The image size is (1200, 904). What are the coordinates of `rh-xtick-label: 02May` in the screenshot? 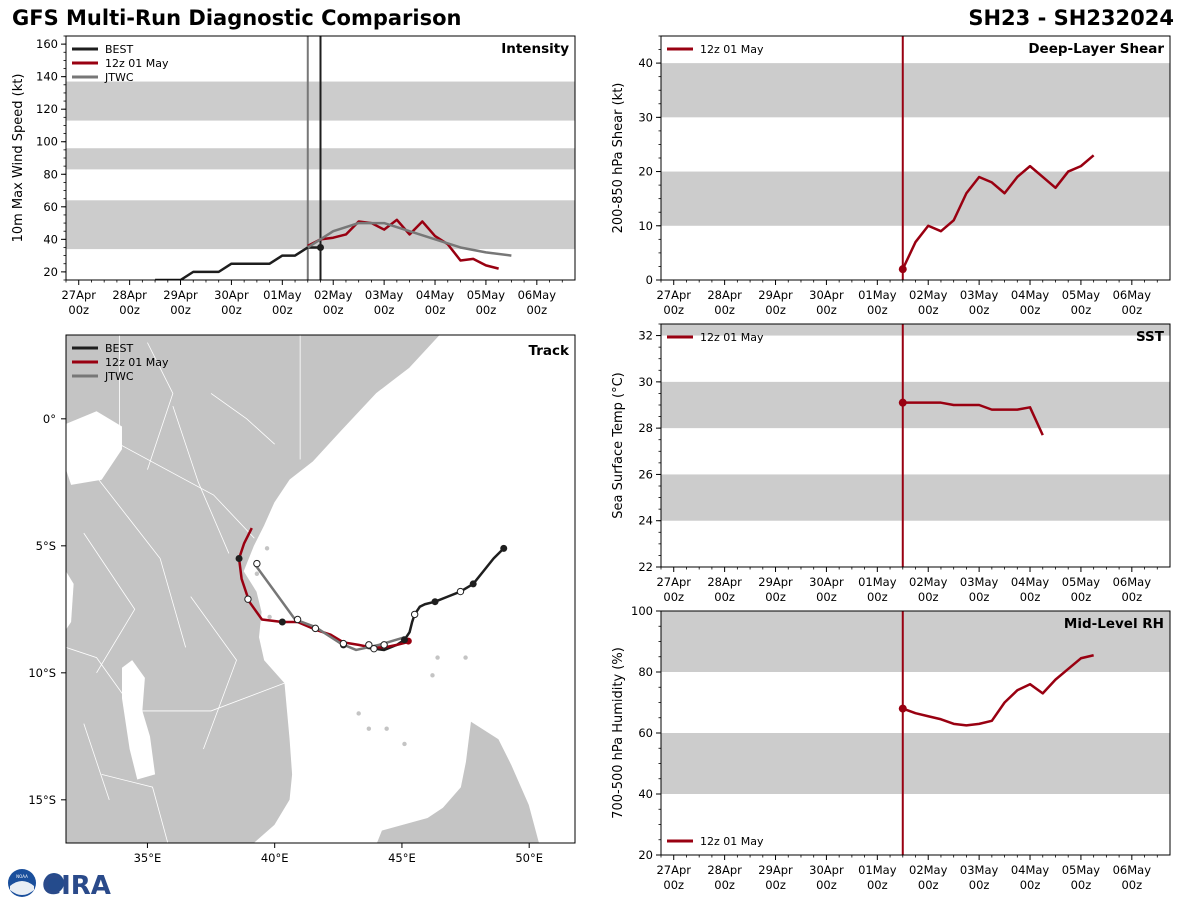 It's located at (928, 870).